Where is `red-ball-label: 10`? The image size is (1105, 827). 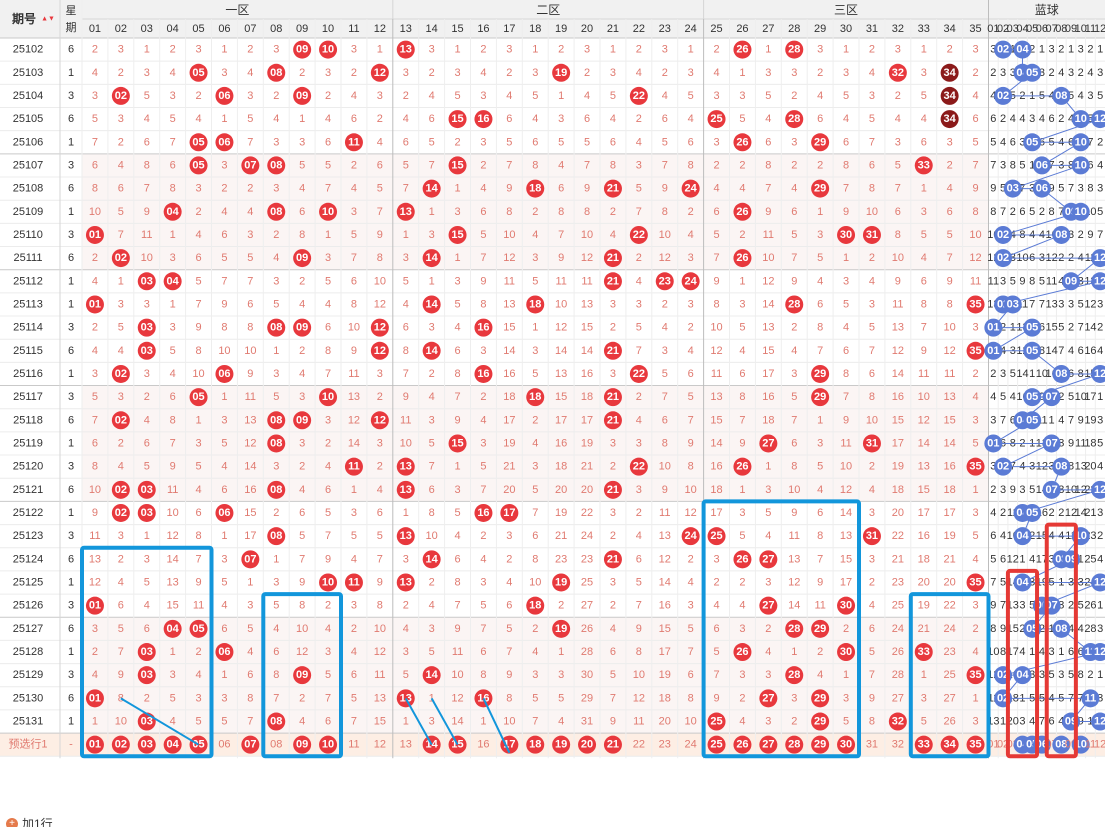
red-ball-label: 10 is located at coordinates (328, 50).